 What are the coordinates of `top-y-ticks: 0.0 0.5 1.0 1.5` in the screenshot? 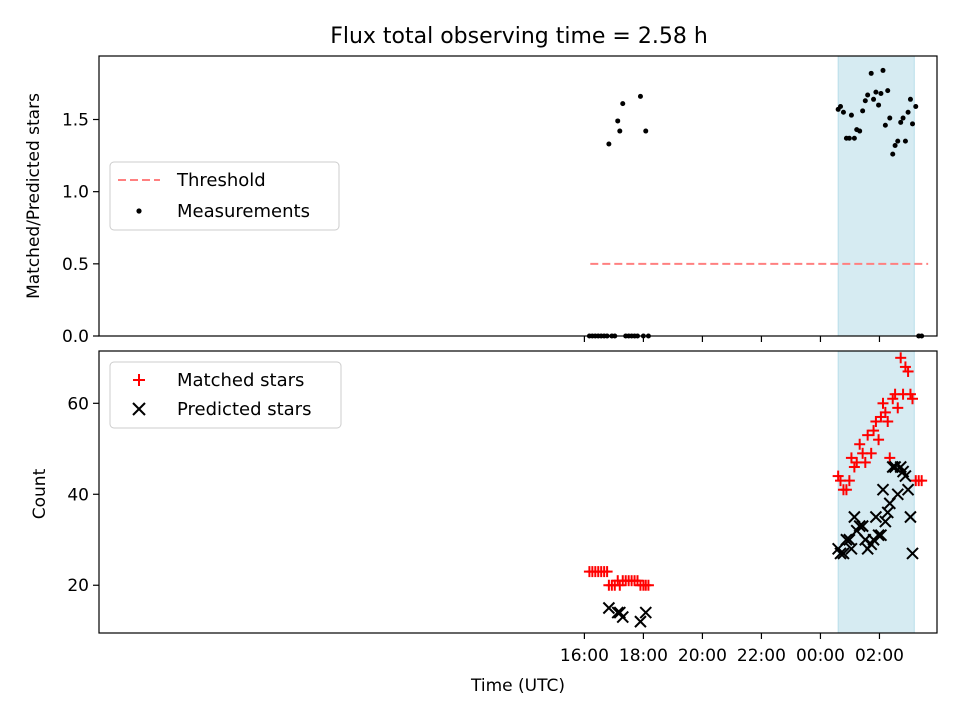 It's located at (80, 229).